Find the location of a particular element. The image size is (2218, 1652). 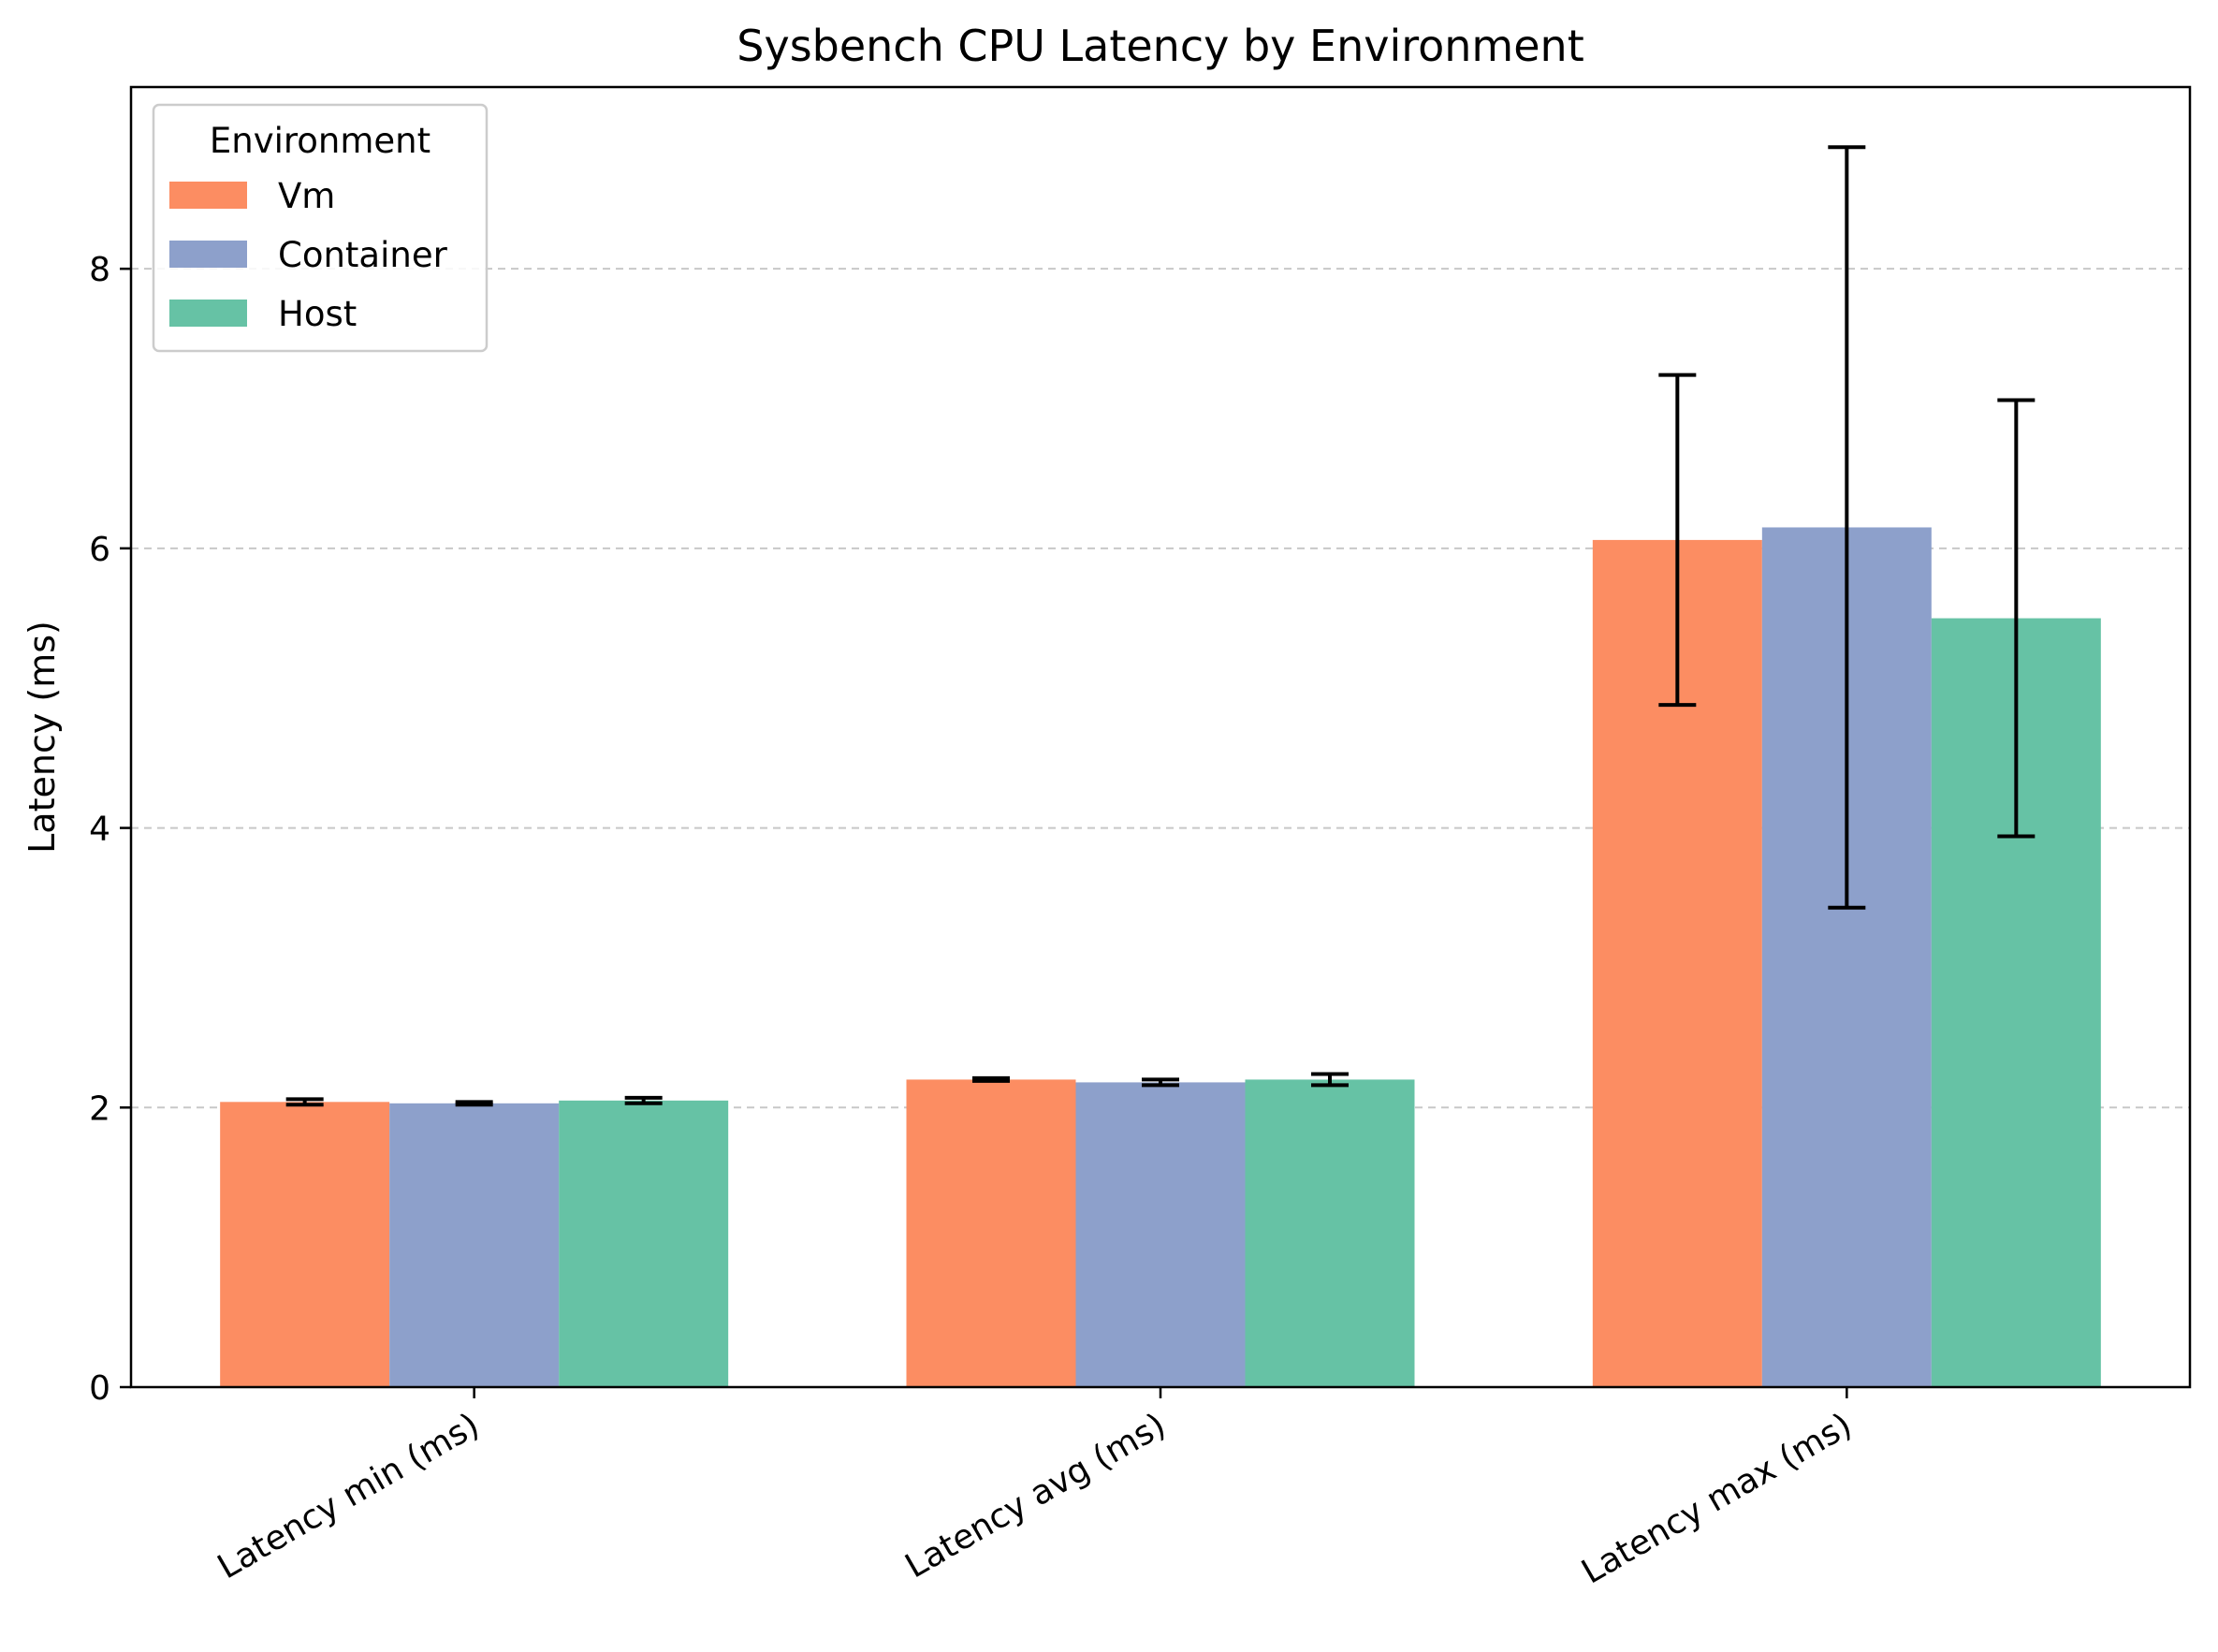

x-tick-label-1: Latency avg (ms) is located at coordinates (1036, 1496).